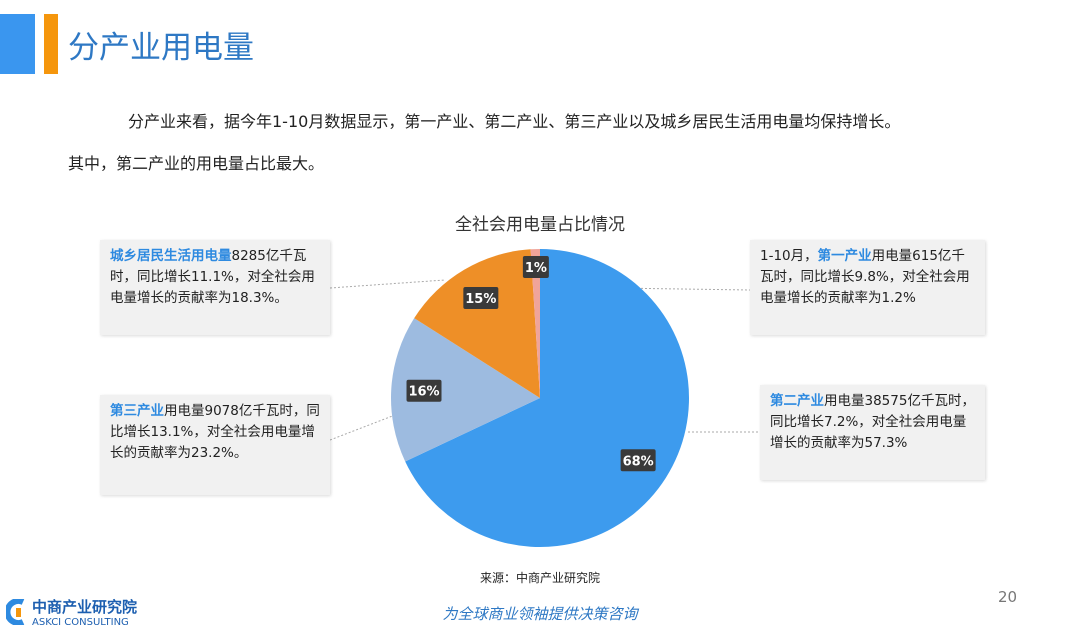 The image size is (1080, 628). Describe the element at coordinates (789, 256) in the screenshot. I see `callout-prefix: 1-10月，` at that location.